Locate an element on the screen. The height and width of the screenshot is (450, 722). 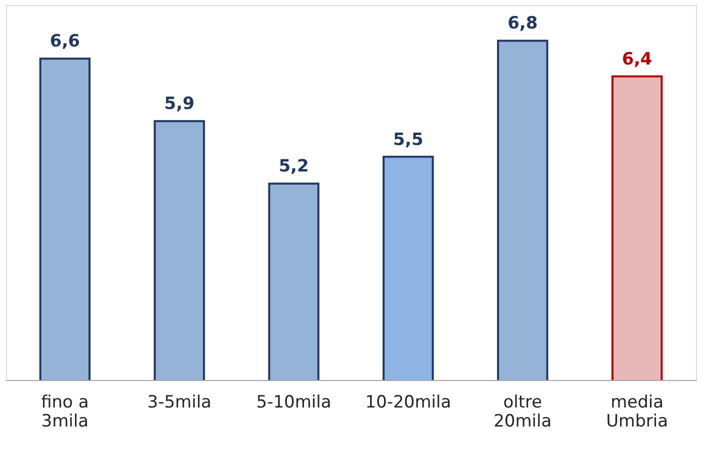
data-label: 6,6 is located at coordinates (65, 42).